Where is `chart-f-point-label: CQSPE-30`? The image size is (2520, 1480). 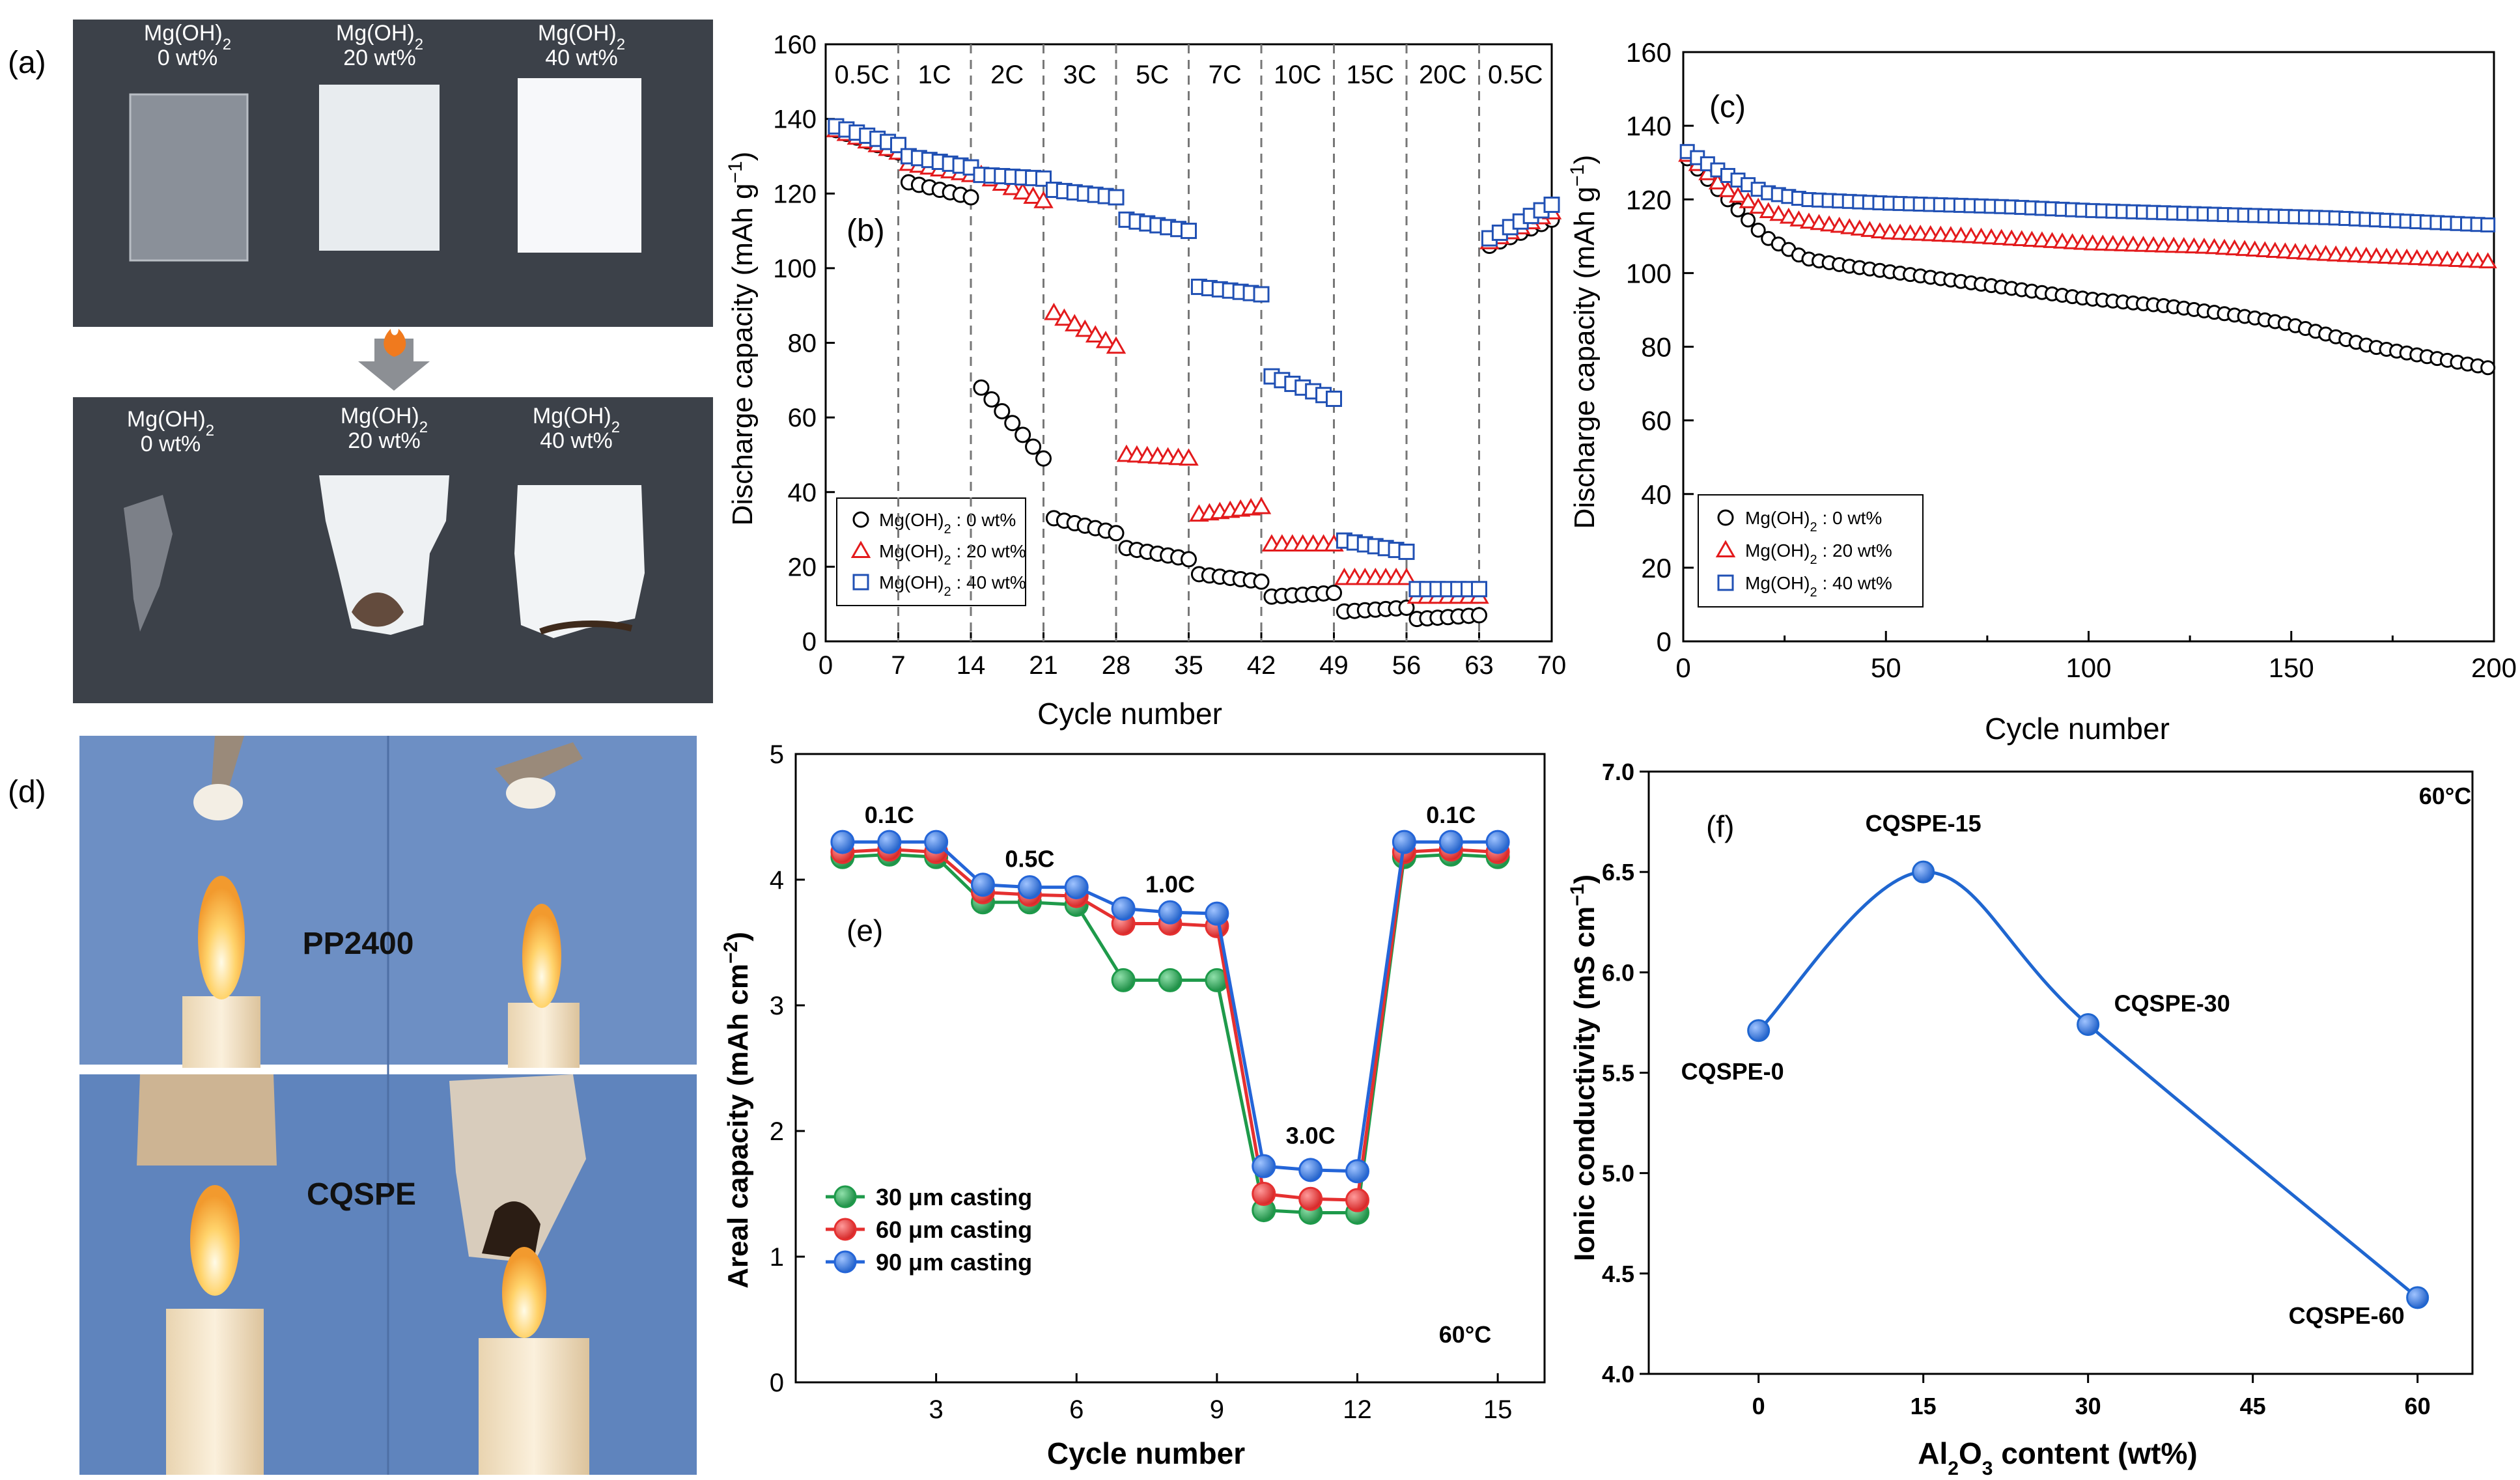 chart-f-point-label: CQSPE-30 is located at coordinates (2172, 1004).